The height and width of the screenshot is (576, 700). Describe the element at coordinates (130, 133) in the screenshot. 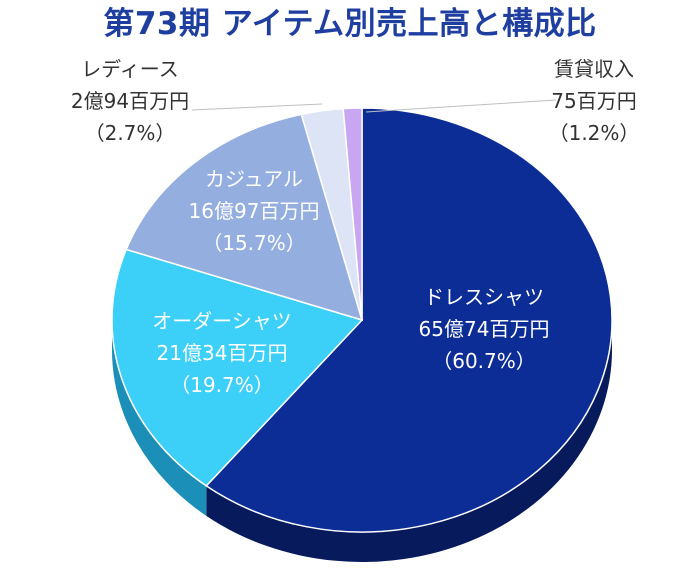

I see `slice-percent-3: （2.7%）` at that location.